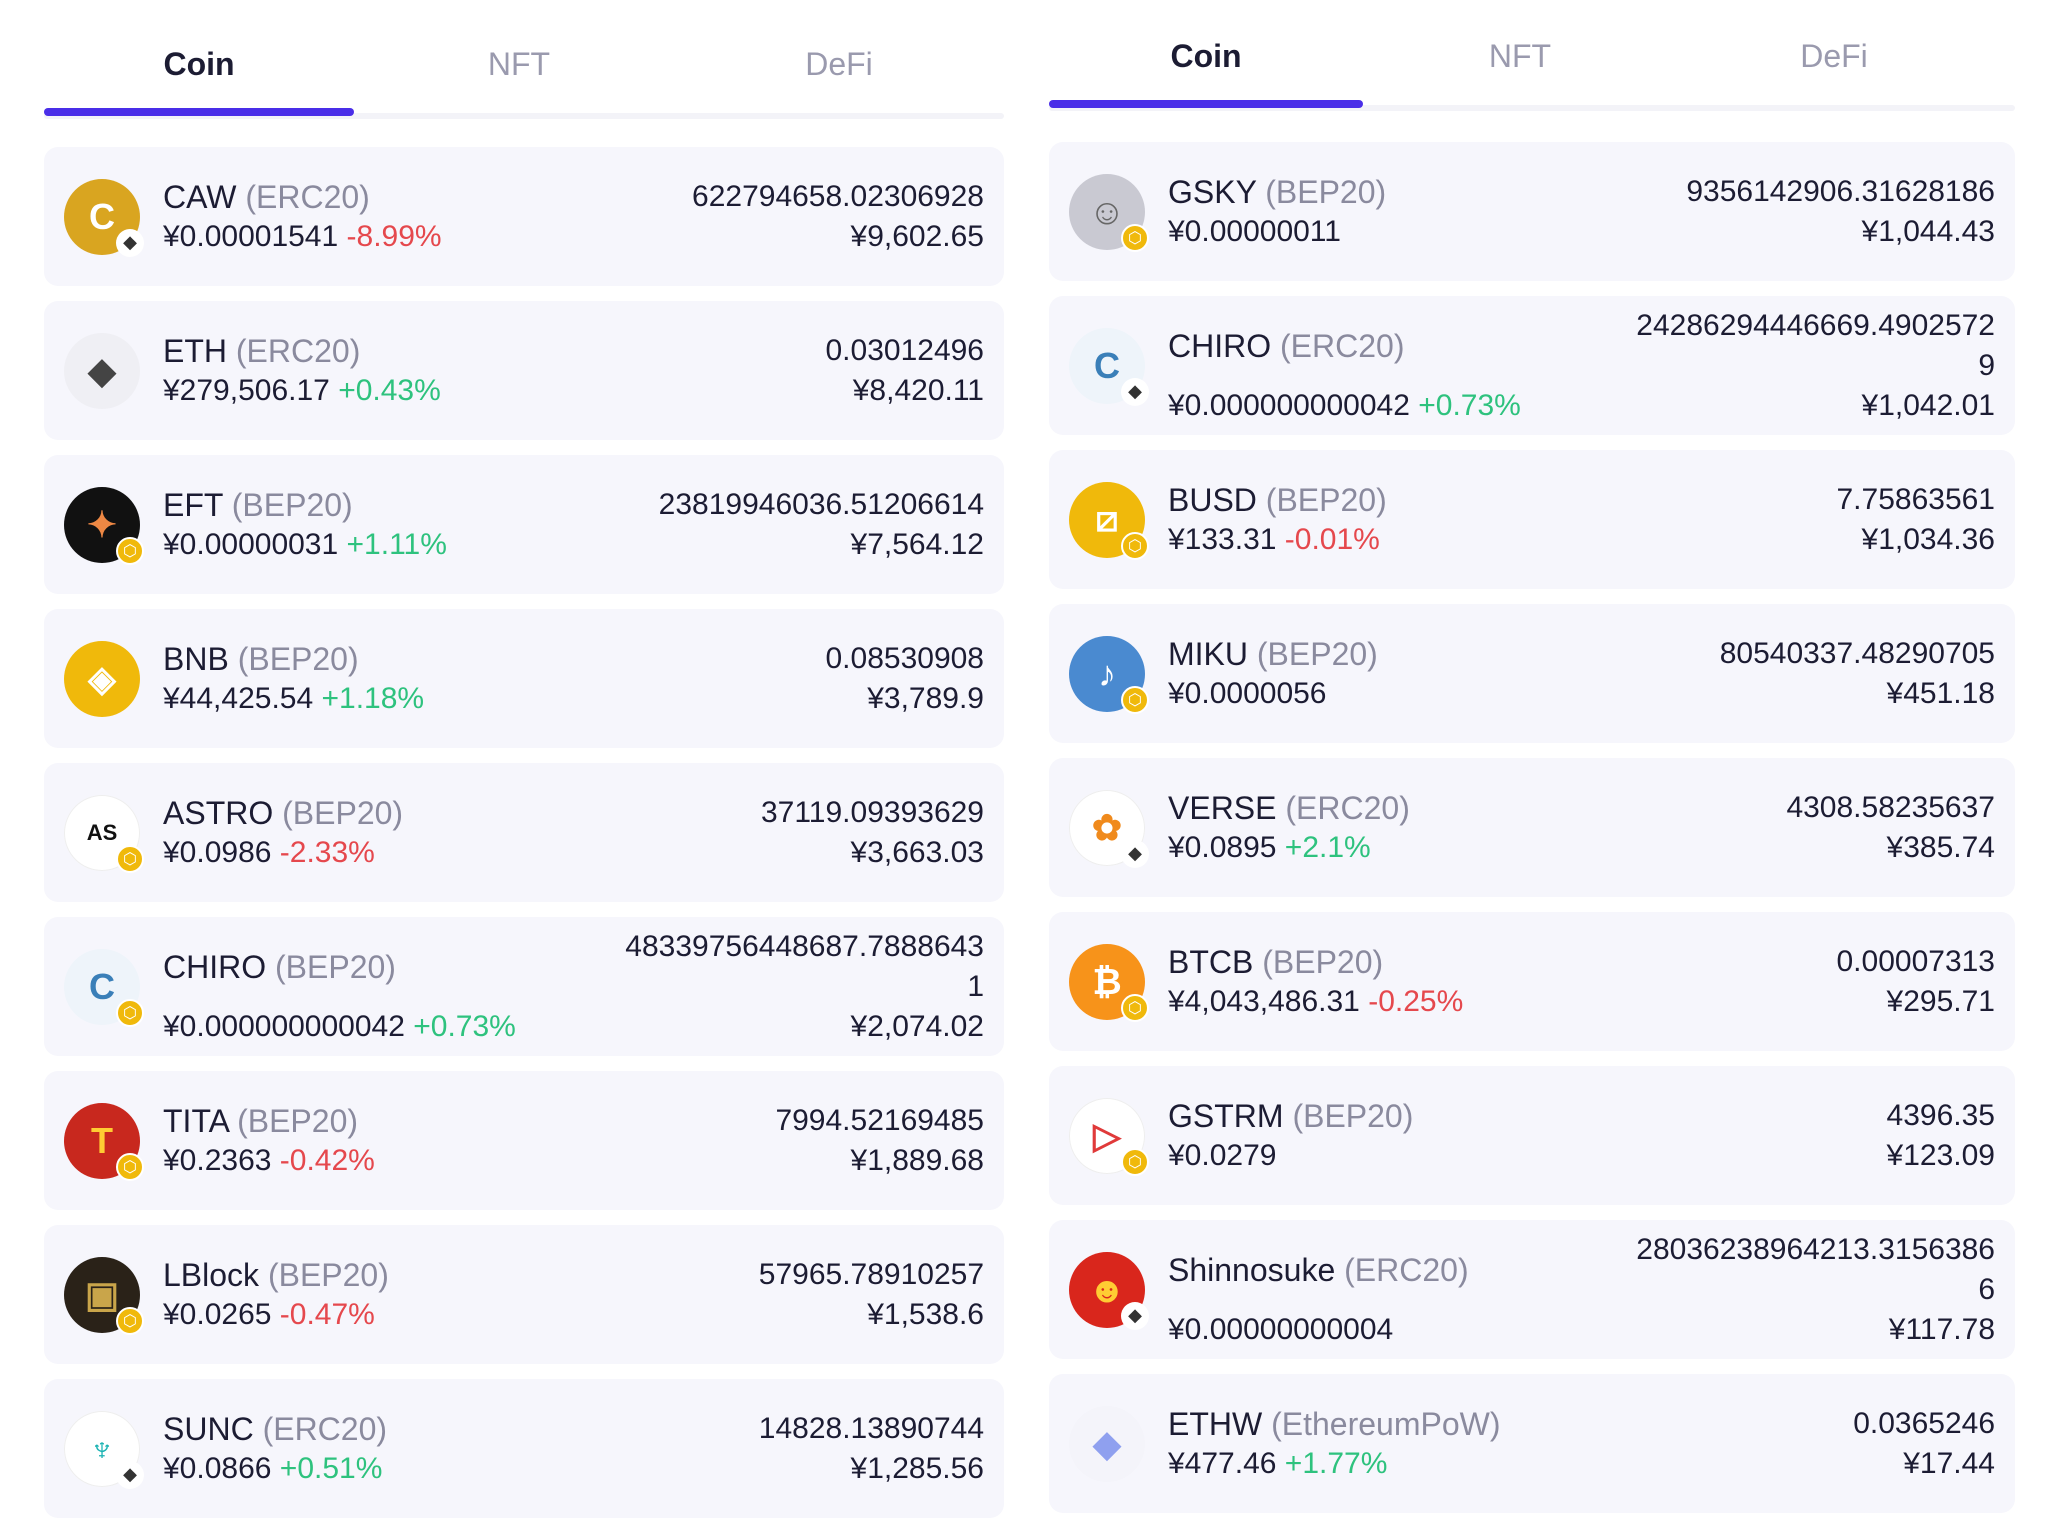 The image size is (2048, 1538). I want to click on token-balance: 7.75863561 ¥1,034.36, so click(1916, 520).